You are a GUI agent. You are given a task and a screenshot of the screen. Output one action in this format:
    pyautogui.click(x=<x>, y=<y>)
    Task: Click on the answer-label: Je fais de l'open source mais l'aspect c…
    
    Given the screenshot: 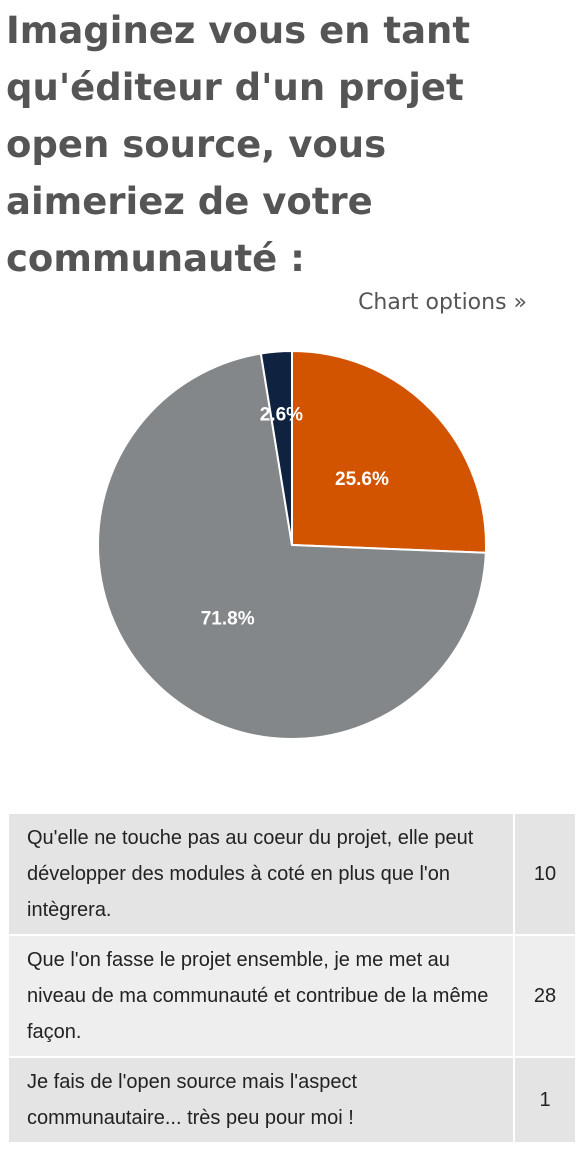 What is the action you would take?
    pyautogui.click(x=261, y=1100)
    